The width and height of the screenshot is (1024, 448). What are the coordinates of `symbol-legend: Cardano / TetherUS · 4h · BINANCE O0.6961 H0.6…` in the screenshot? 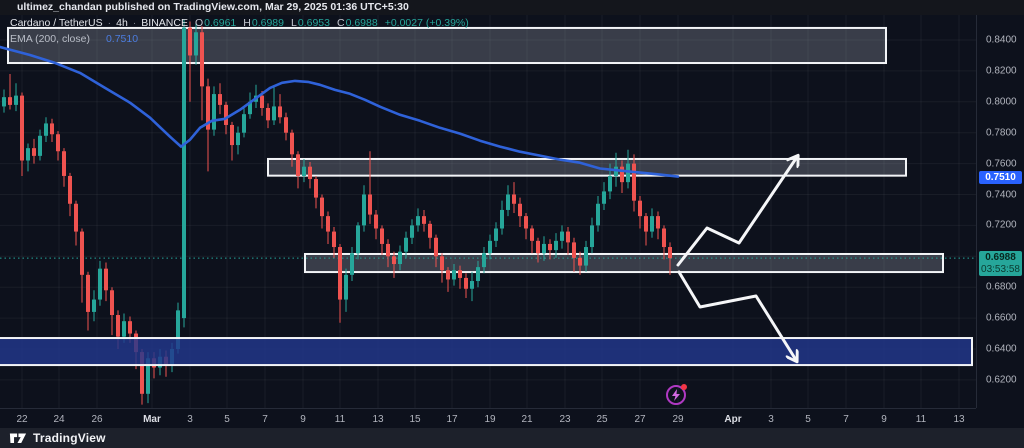 It's located at (239, 23).